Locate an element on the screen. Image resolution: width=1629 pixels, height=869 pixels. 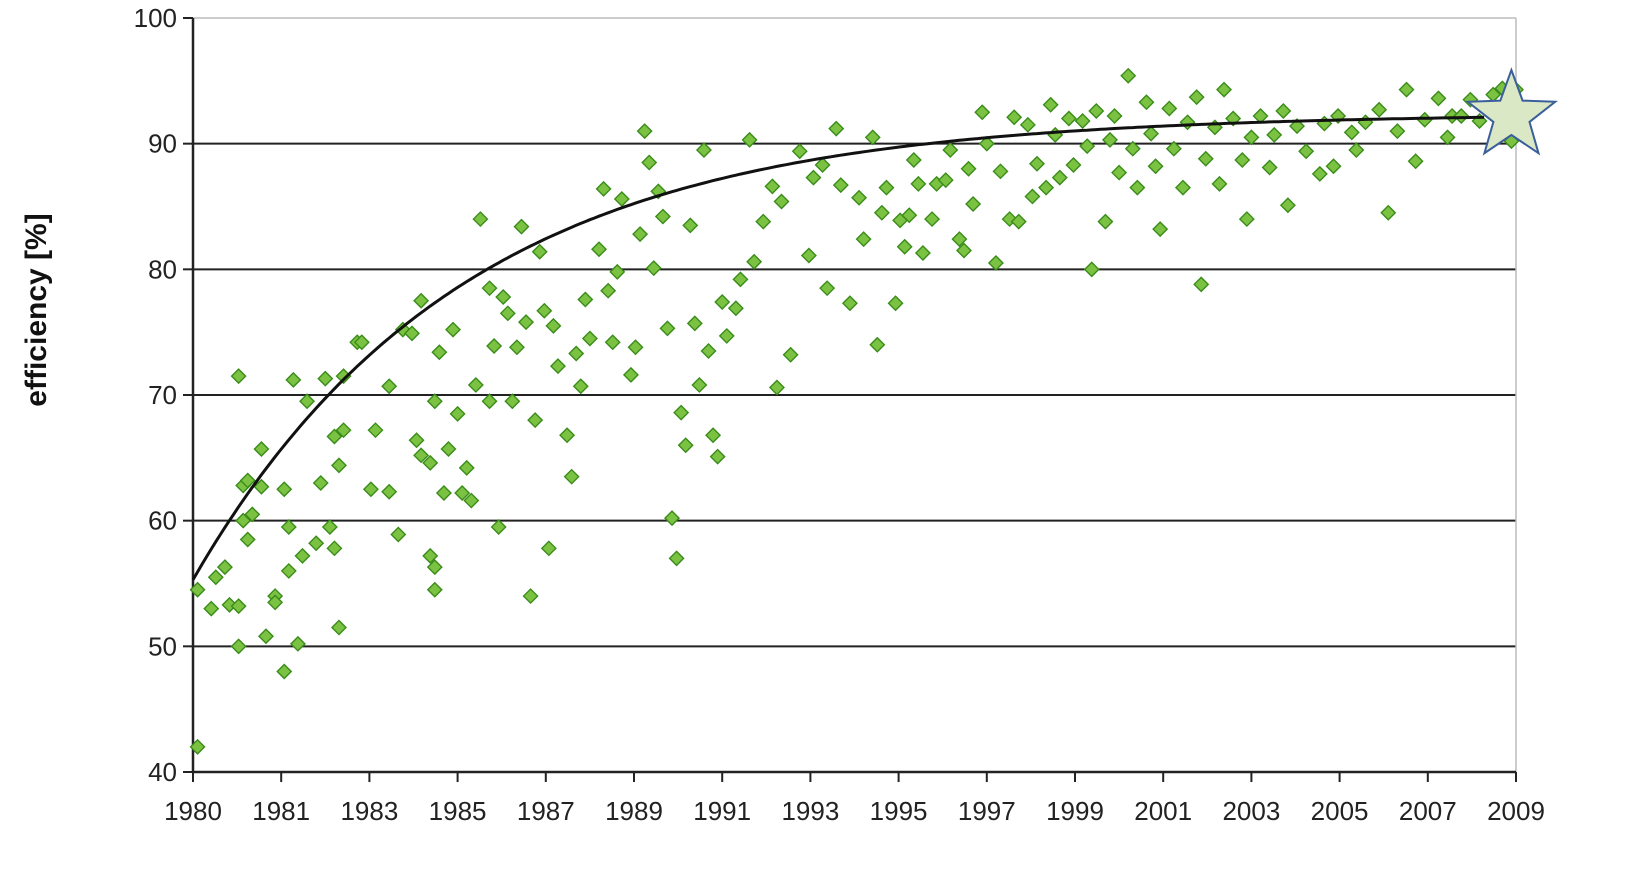
x-tick-label-2009: 2009 is located at coordinates (1516, 811).